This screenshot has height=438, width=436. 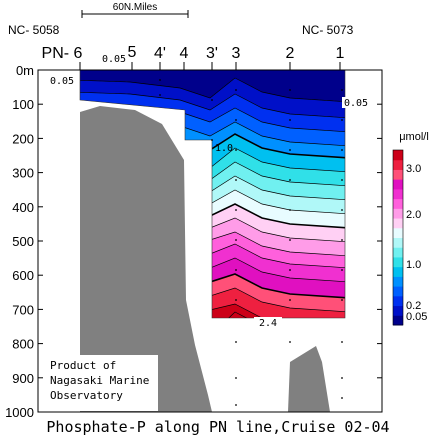 What do you see at coordinates (23, 275) in the screenshot?
I see `y-tick-label: 600` at bounding box center [23, 275].